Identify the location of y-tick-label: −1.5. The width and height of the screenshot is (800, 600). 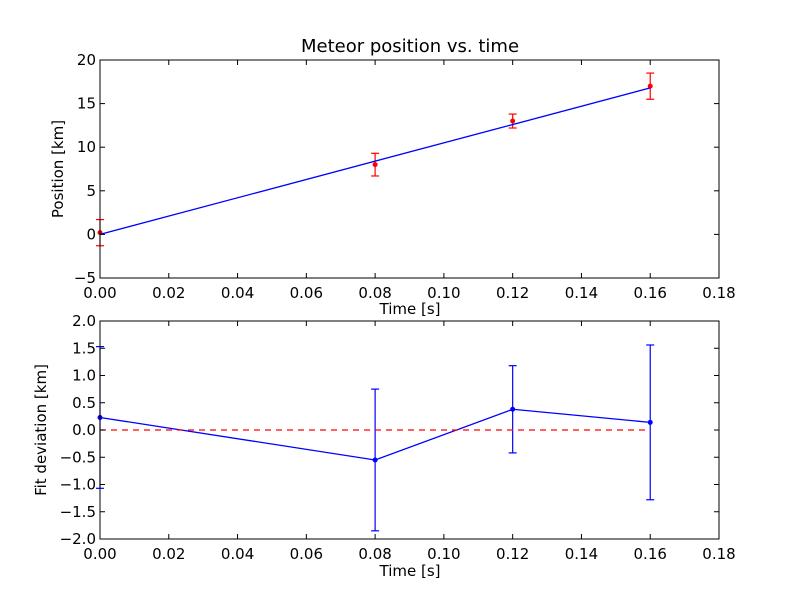
(78, 512).